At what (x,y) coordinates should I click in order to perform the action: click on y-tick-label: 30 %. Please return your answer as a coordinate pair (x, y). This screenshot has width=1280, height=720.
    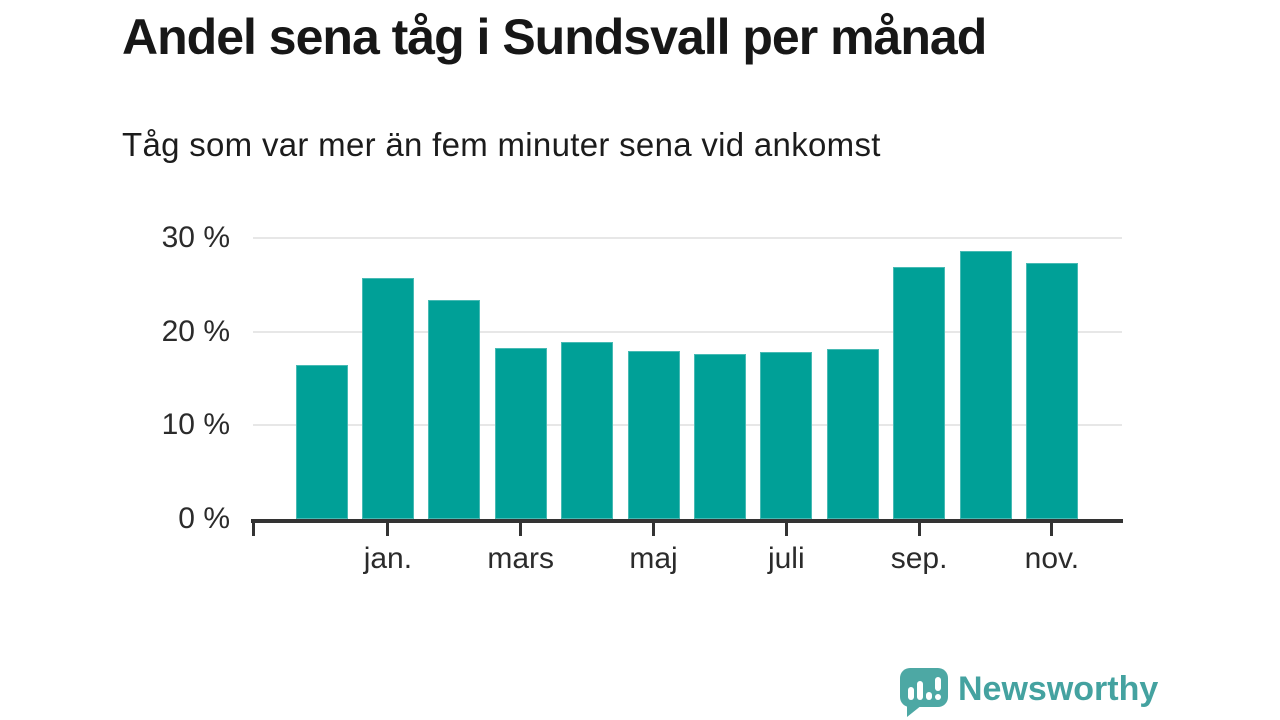
    Looking at the image, I should click on (195, 237).